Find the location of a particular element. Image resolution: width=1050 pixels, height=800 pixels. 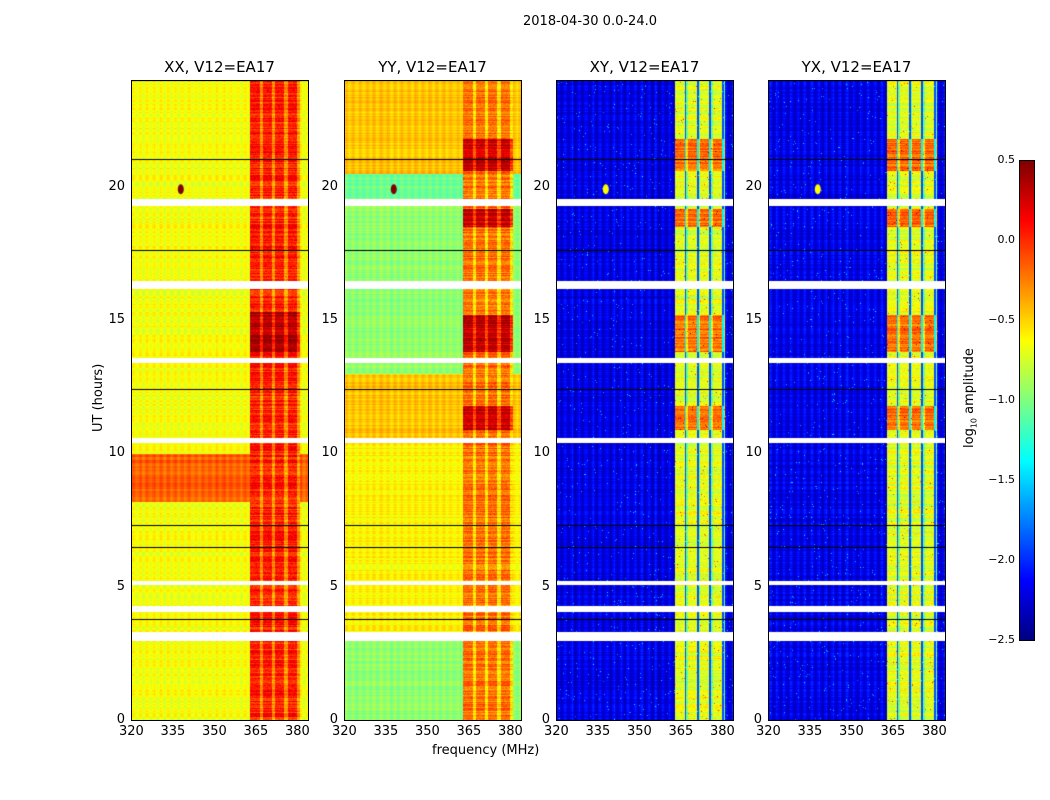

colorbar-tick-label: 0.0 is located at coordinates (1006, 239).